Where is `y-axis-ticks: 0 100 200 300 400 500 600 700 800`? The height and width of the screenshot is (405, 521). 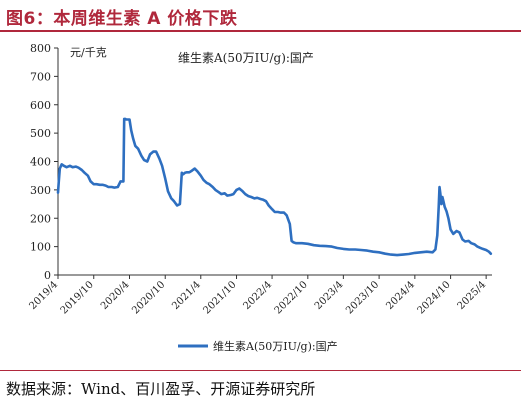
y-axis-ticks: 0 100 200 300 400 500 600 700 800 is located at coordinates (44, 162).